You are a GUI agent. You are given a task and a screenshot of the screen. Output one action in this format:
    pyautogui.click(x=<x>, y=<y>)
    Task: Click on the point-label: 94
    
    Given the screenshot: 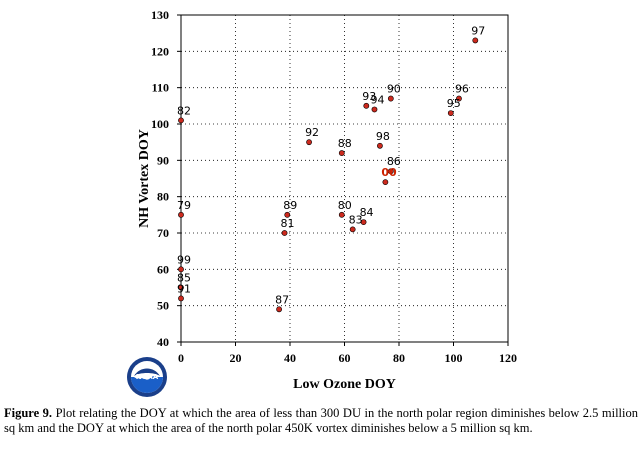 What is the action you would take?
    pyautogui.click(x=377, y=99)
    